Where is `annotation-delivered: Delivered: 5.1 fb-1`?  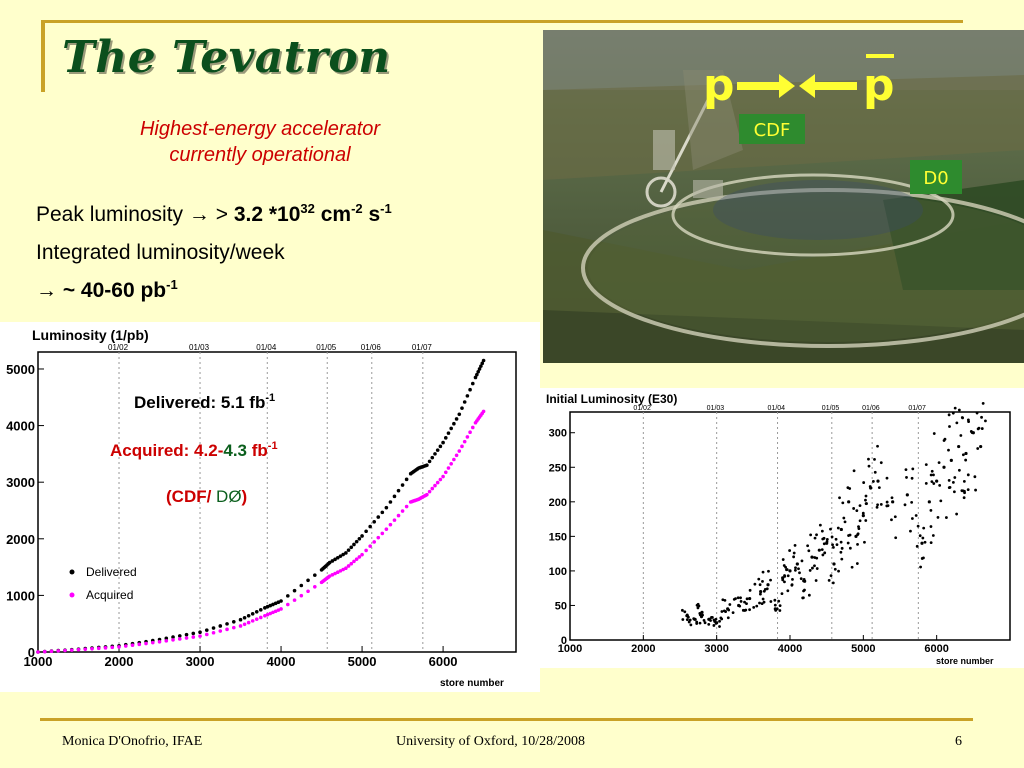 annotation-delivered: Delivered: 5.1 fb-1 is located at coordinates (204, 402).